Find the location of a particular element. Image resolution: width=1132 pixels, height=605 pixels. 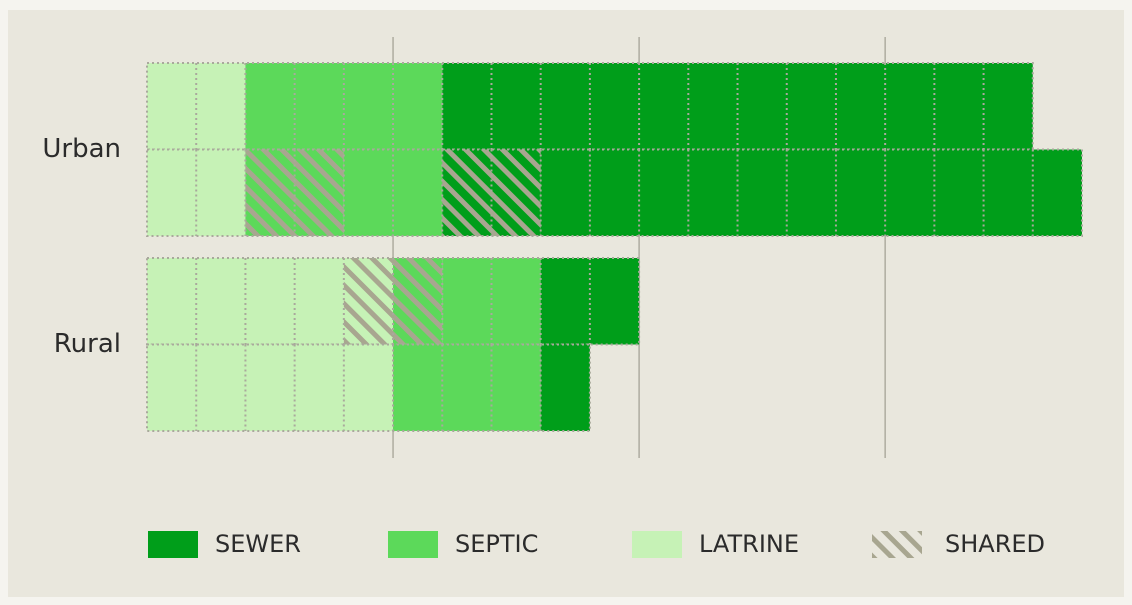

legend-label: SEWER is located at coordinates (258, 544).